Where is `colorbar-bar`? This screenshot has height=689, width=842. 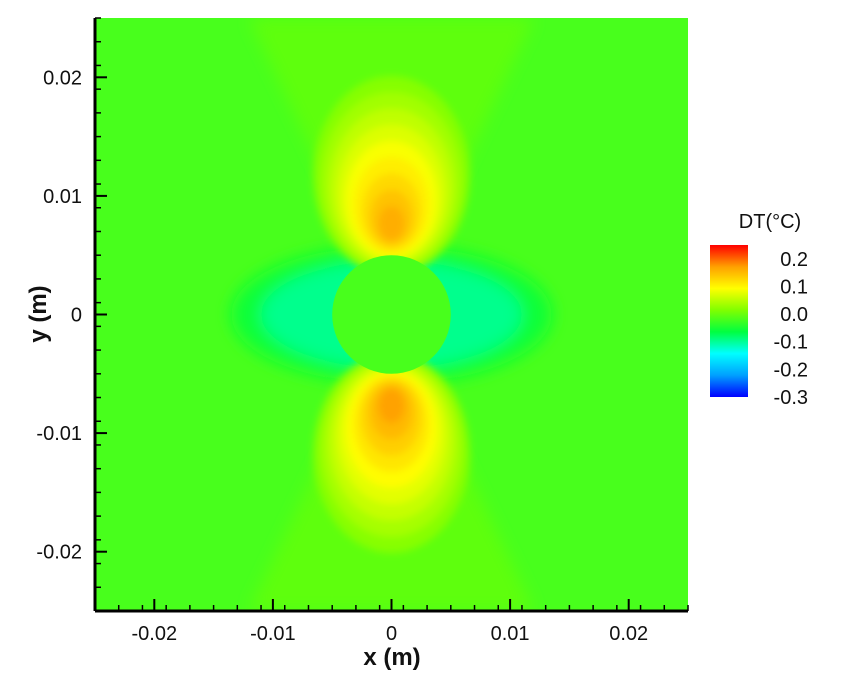 colorbar-bar is located at coordinates (729, 321).